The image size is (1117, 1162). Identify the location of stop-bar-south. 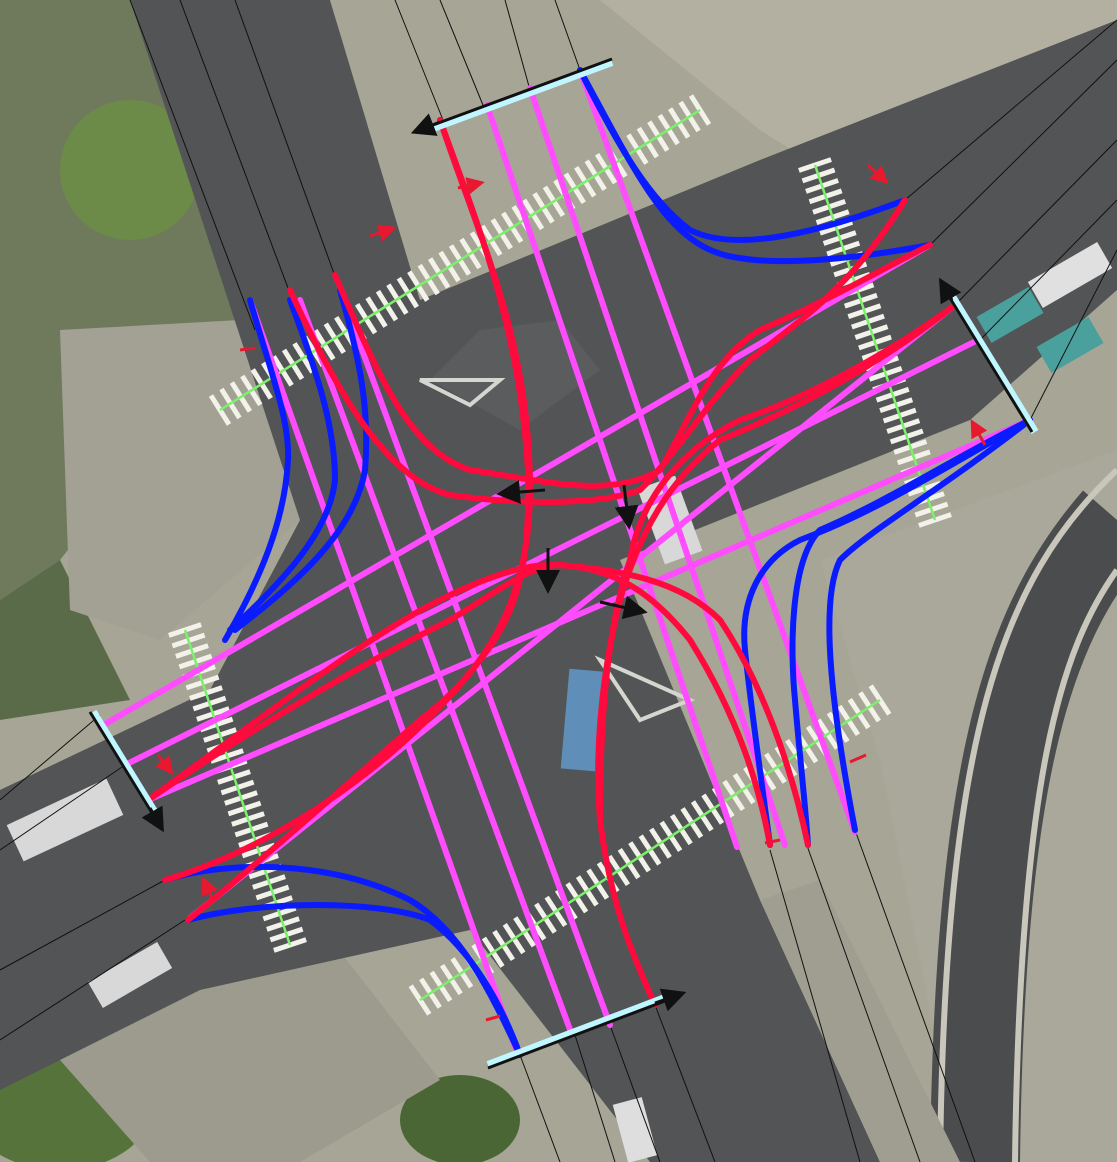
(586, 1029).